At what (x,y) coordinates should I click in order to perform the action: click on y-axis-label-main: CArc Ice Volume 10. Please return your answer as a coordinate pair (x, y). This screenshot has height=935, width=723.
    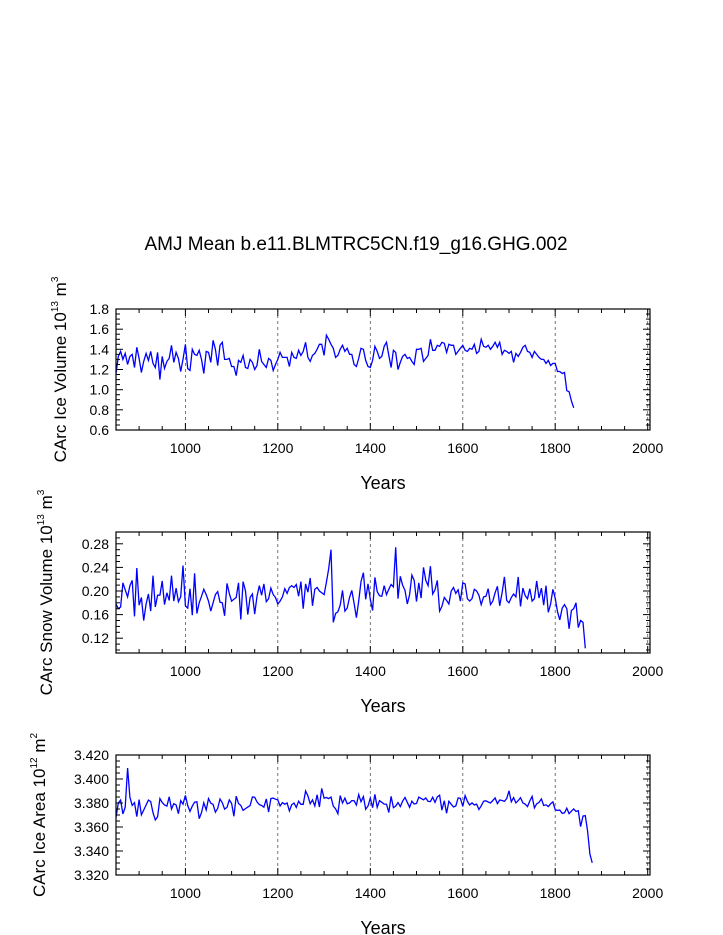
    Looking at the image, I should click on (60, 387).